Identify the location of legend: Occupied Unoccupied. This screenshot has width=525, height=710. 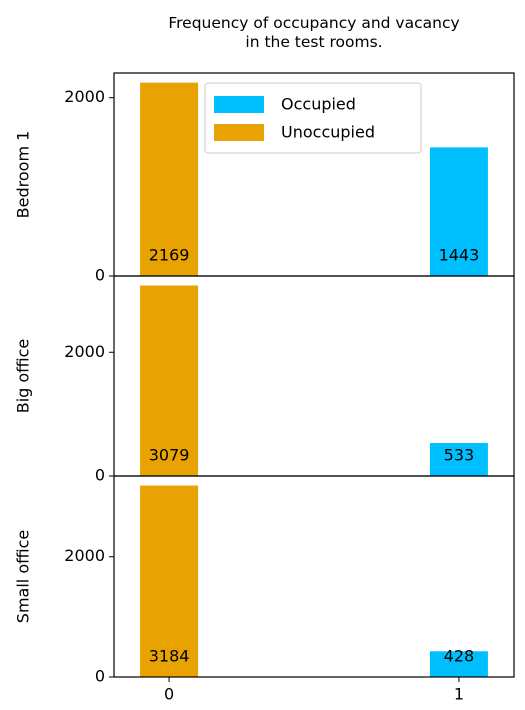
(313, 118).